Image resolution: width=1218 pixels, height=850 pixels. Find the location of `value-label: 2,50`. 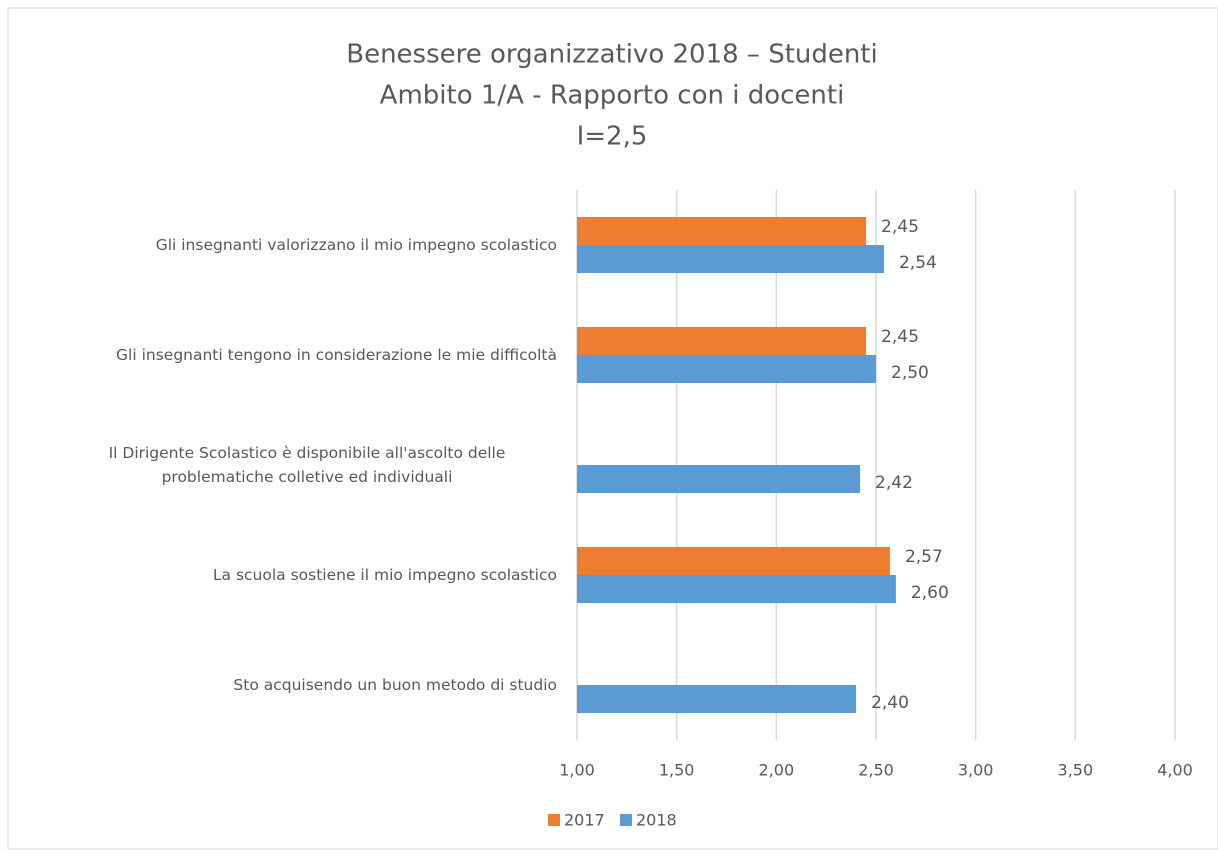

value-label: 2,50 is located at coordinates (910, 373).